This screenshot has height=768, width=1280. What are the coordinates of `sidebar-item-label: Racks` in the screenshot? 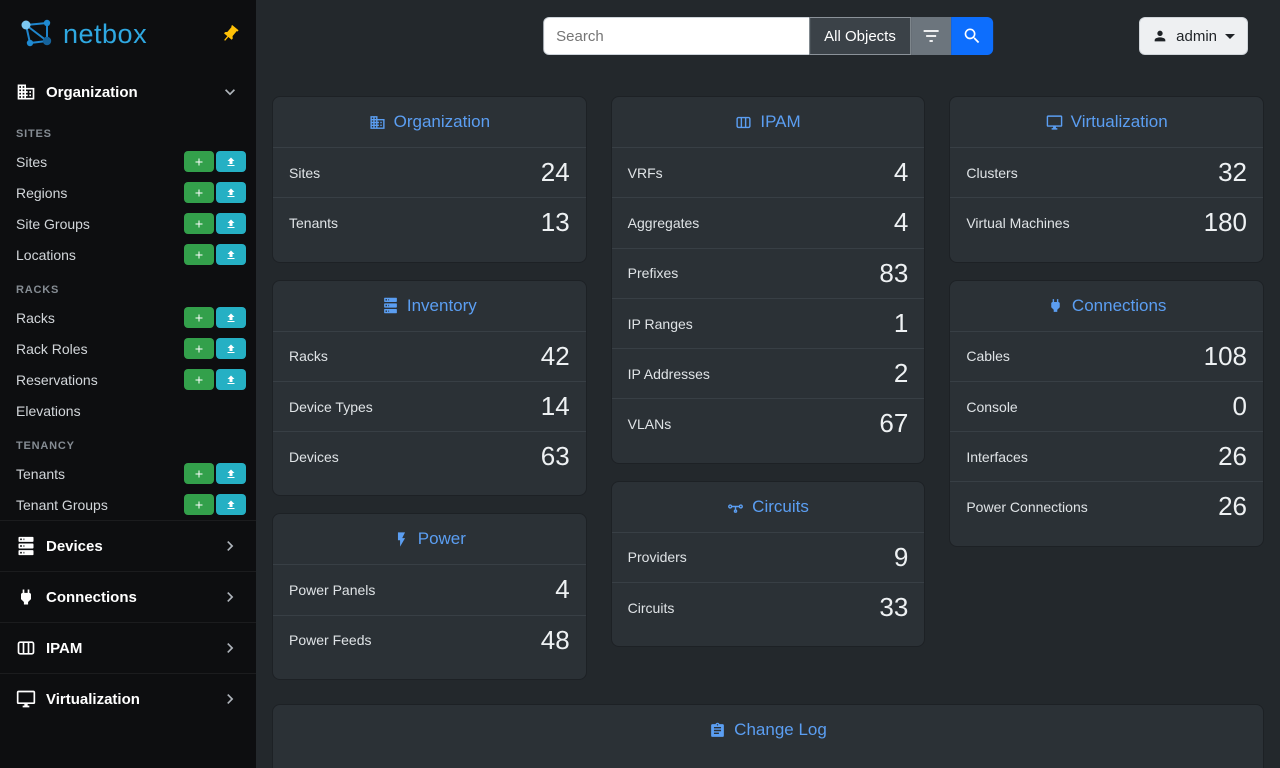 It's located at (35, 317).